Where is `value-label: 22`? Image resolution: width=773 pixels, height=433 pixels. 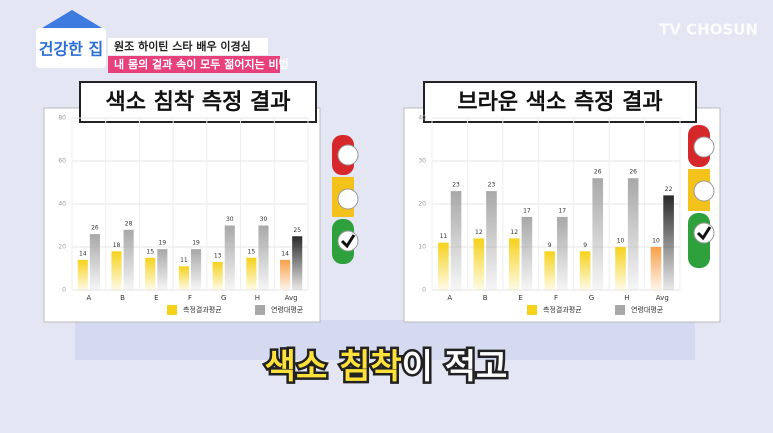
value-label: 22 is located at coordinates (669, 189).